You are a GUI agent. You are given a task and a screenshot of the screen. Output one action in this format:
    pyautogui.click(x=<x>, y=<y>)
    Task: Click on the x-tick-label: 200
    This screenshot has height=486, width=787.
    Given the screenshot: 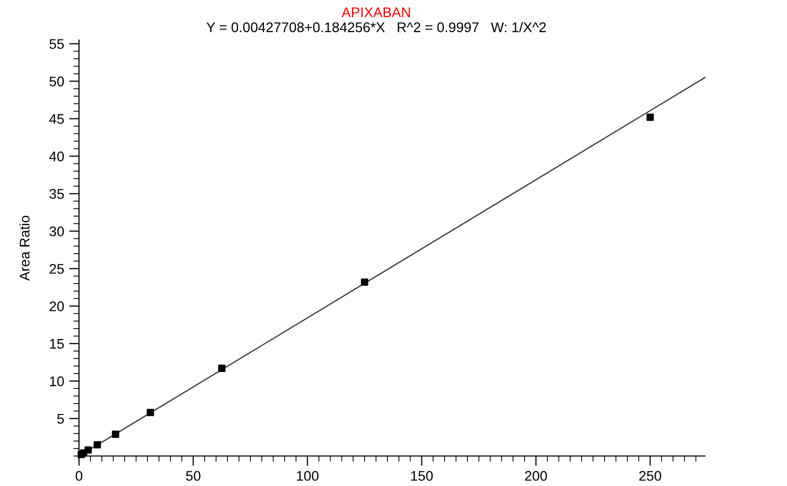 What is the action you would take?
    pyautogui.click(x=536, y=475)
    